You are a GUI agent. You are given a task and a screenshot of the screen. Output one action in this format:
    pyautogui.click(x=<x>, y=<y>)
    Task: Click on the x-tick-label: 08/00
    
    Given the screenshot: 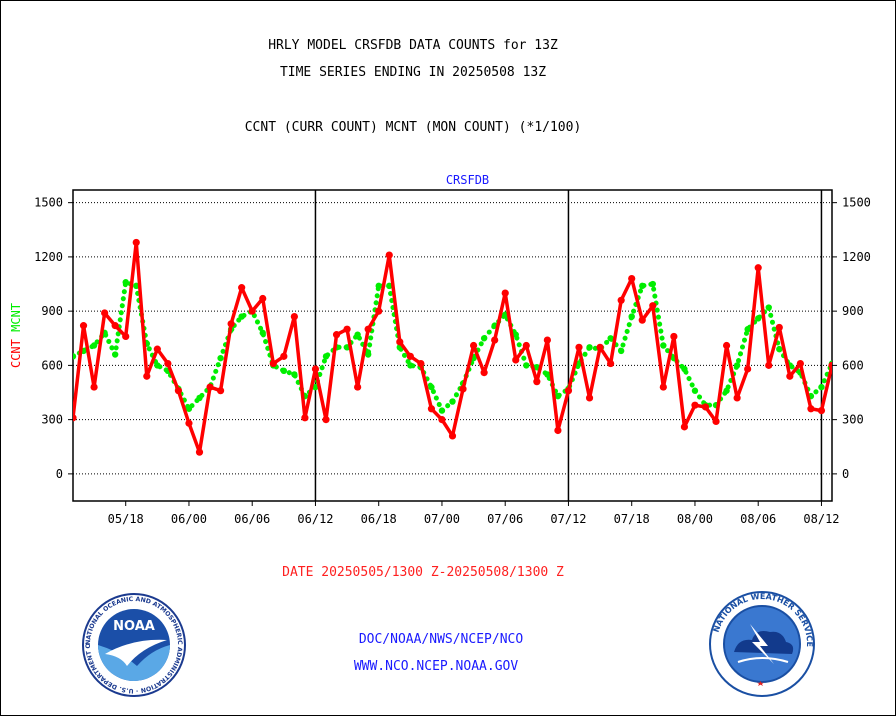 What is the action you would take?
    pyautogui.click(x=695, y=519)
    